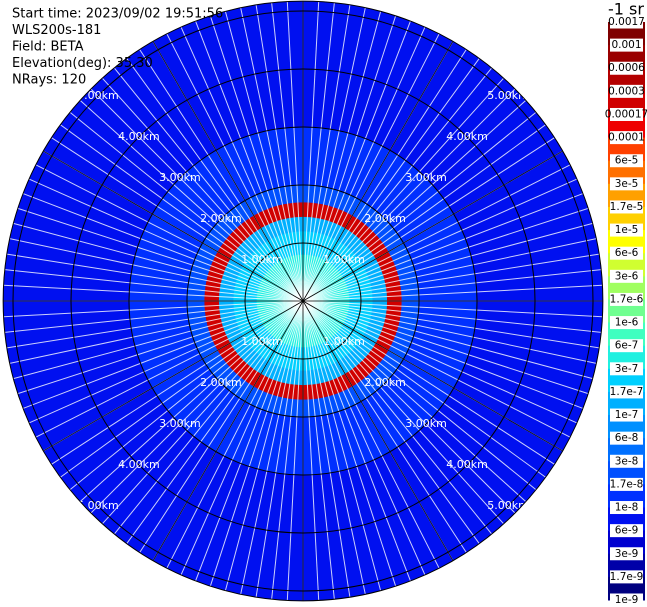 Image resolution: width=647 pixels, height=607 pixels. What do you see at coordinates (626, 9) in the screenshot?
I see `colorbar-title: -1 sr` at bounding box center [626, 9].